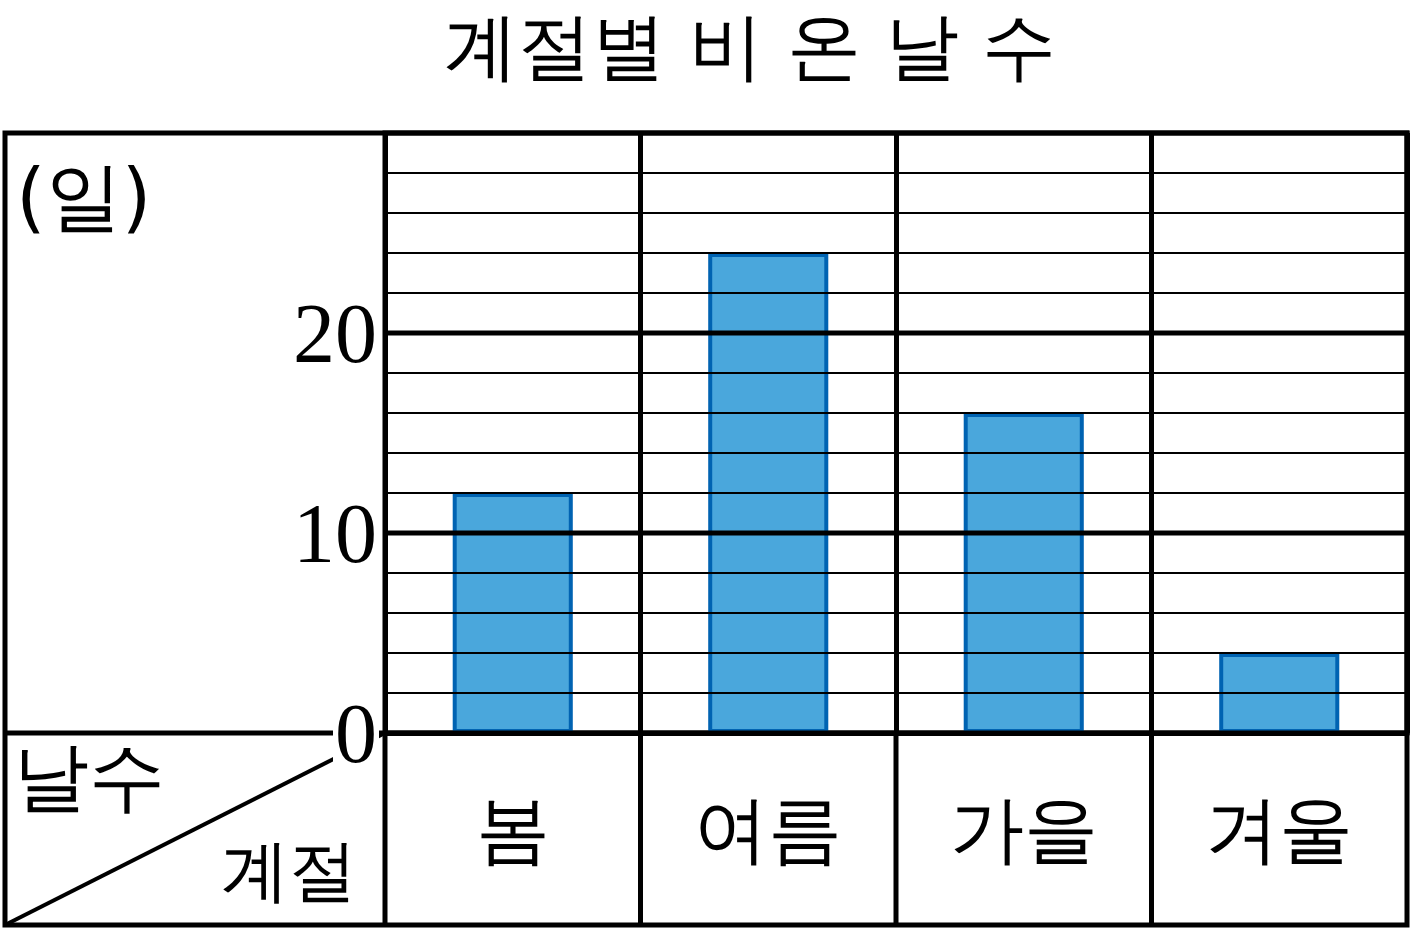  I want to click on x-tick-label: 가을, so click(1023, 829).